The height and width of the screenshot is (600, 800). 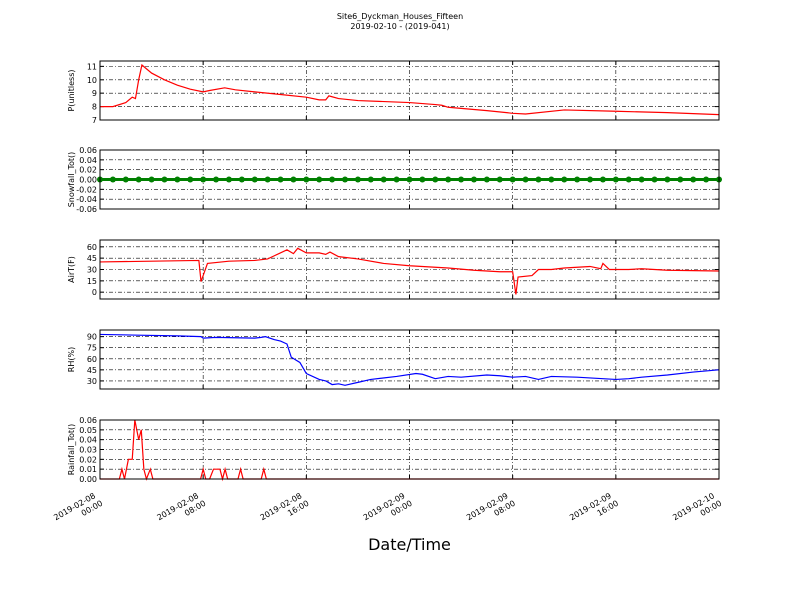 I want to click on y-tick-label: 0, so click(x=94, y=292).